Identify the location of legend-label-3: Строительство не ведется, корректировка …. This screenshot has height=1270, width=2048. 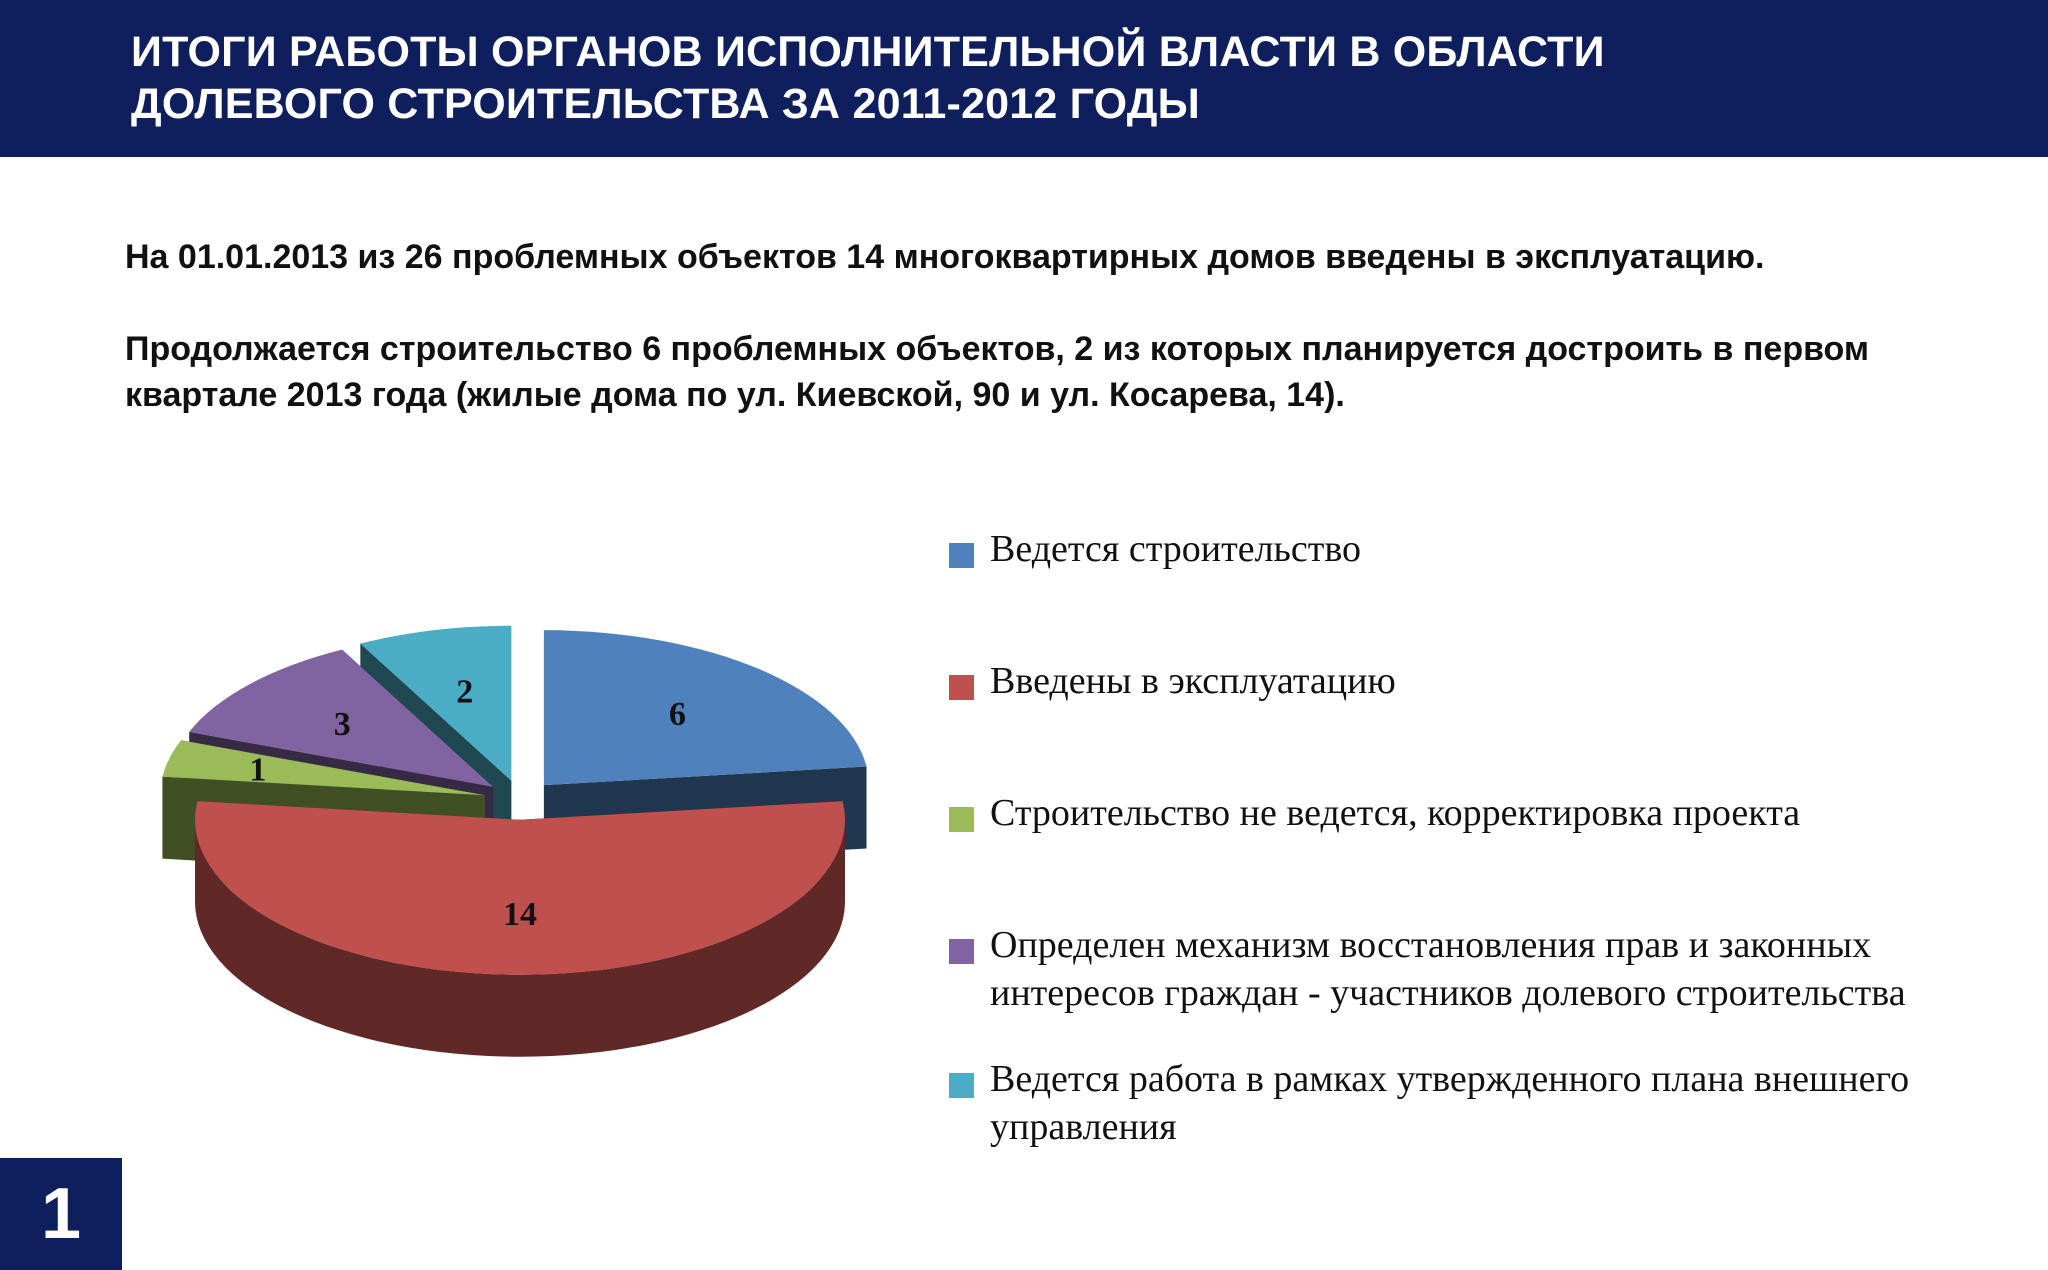
(1395, 813).